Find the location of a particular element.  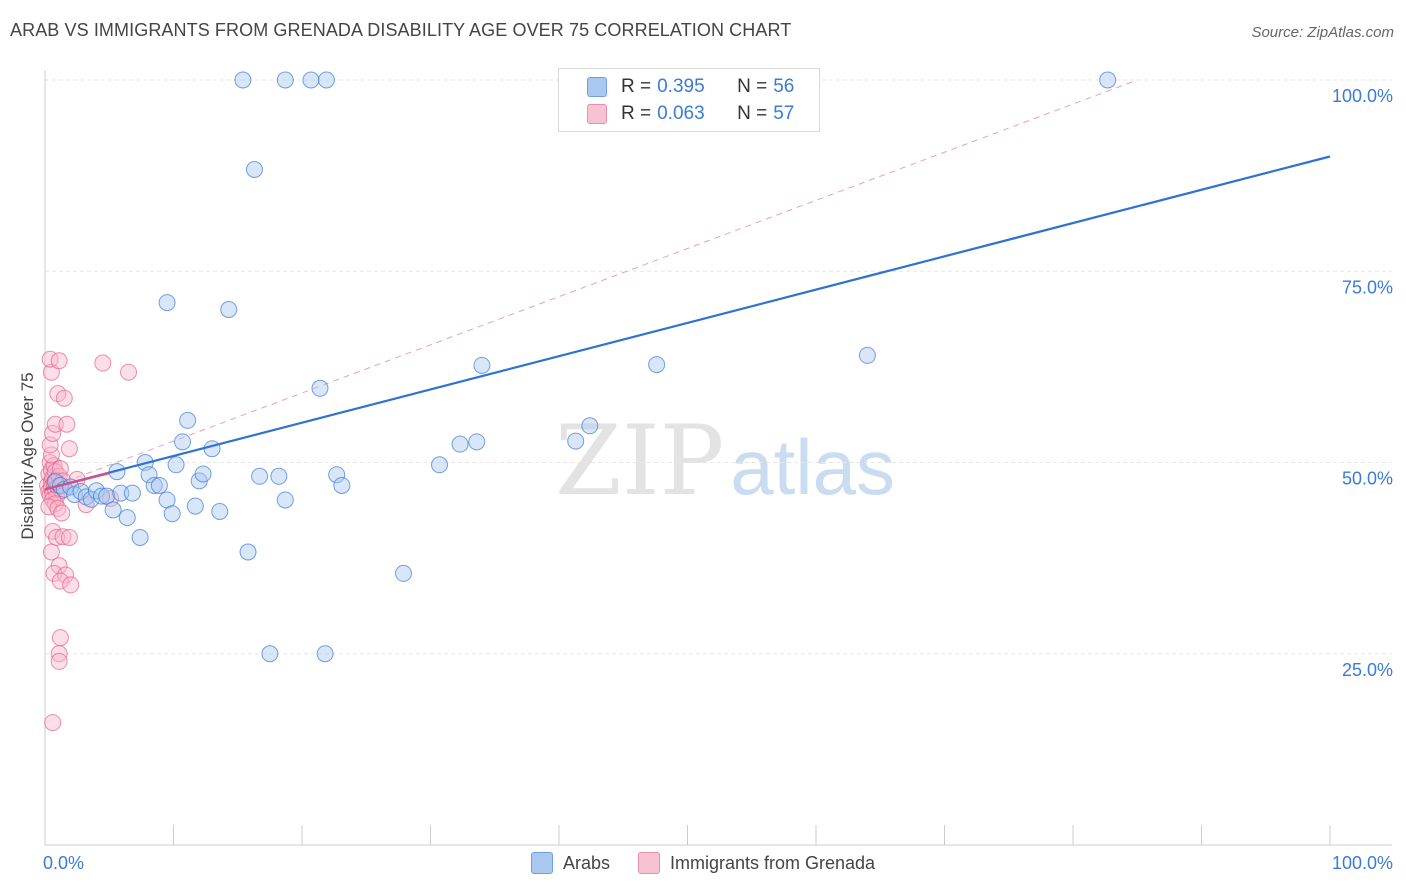

legend-row-arabs: R = 0.395 N = 56 is located at coordinates (690, 87).